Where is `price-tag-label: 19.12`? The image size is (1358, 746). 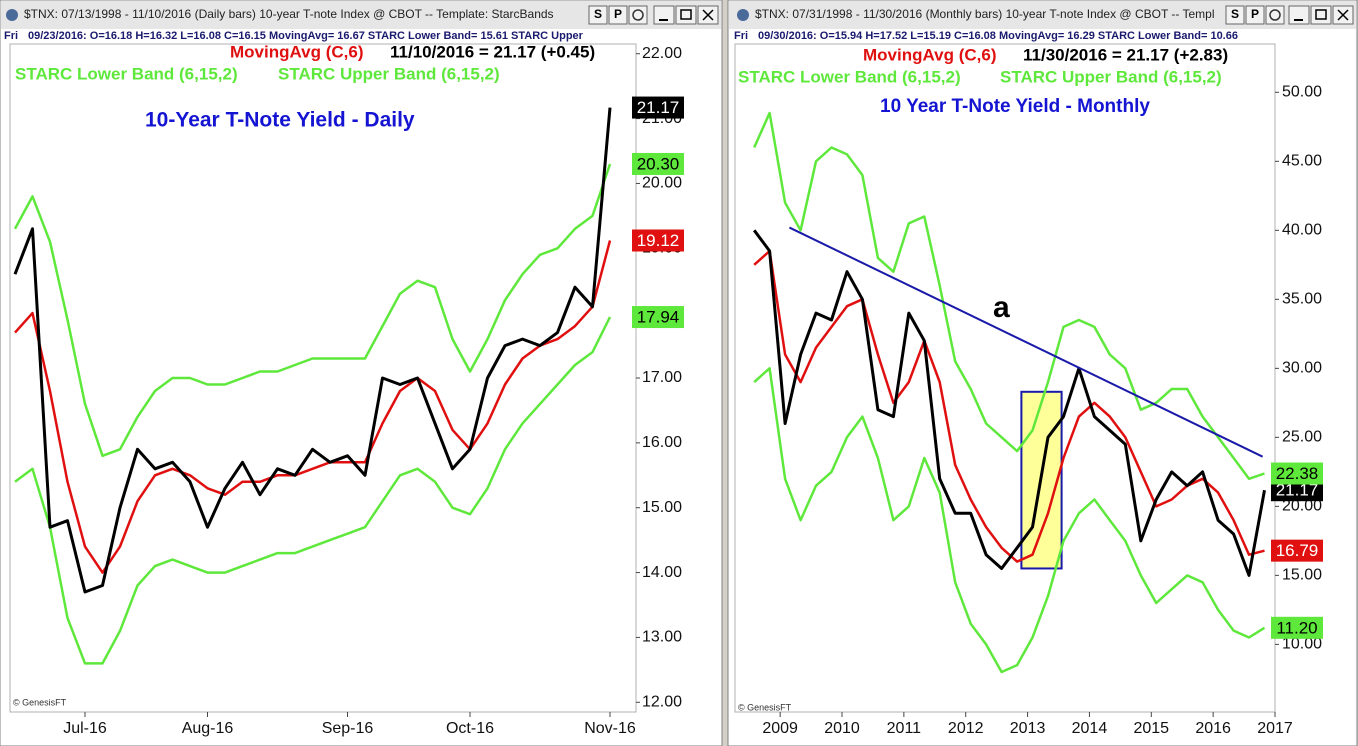 price-tag-label: 19.12 is located at coordinates (658, 240).